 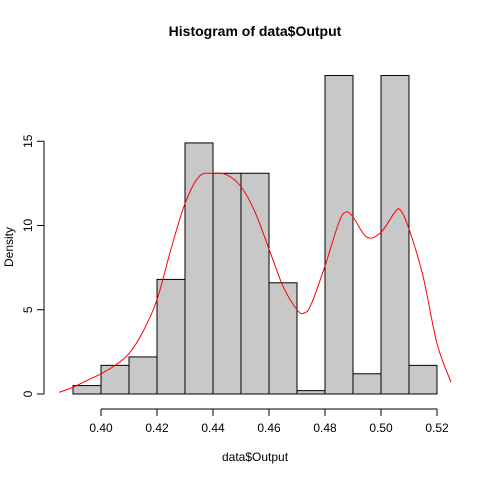 I want to click on x-tick-label: 0.40, so click(x=101, y=428).